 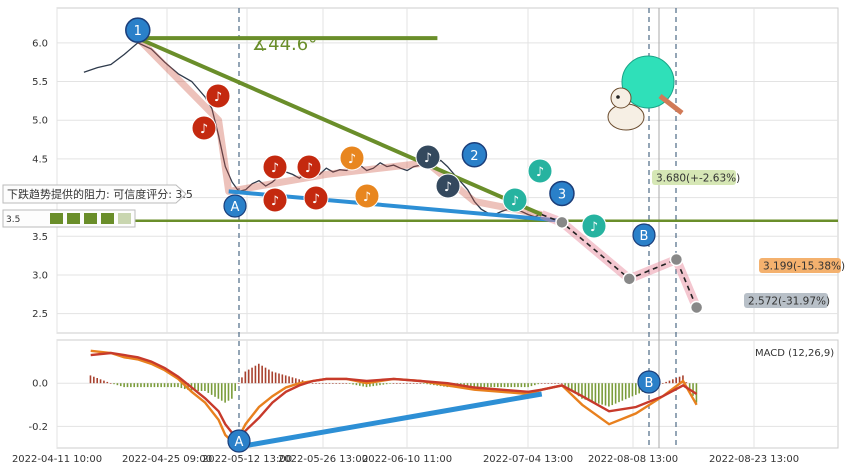 I want to click on price-target-label: 3.680(+-2.63%), so click(x=698, y=179).